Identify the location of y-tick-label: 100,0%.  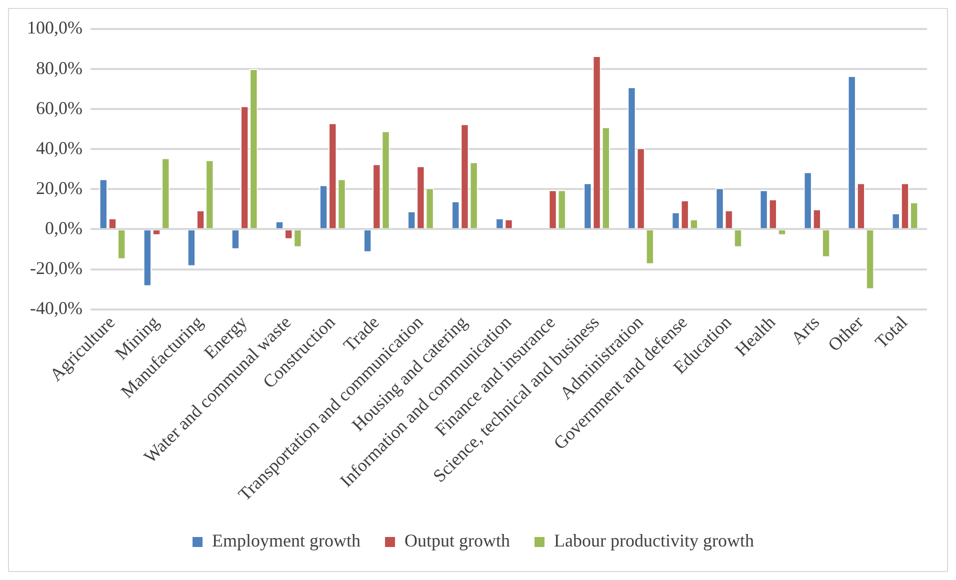
(54, 28).